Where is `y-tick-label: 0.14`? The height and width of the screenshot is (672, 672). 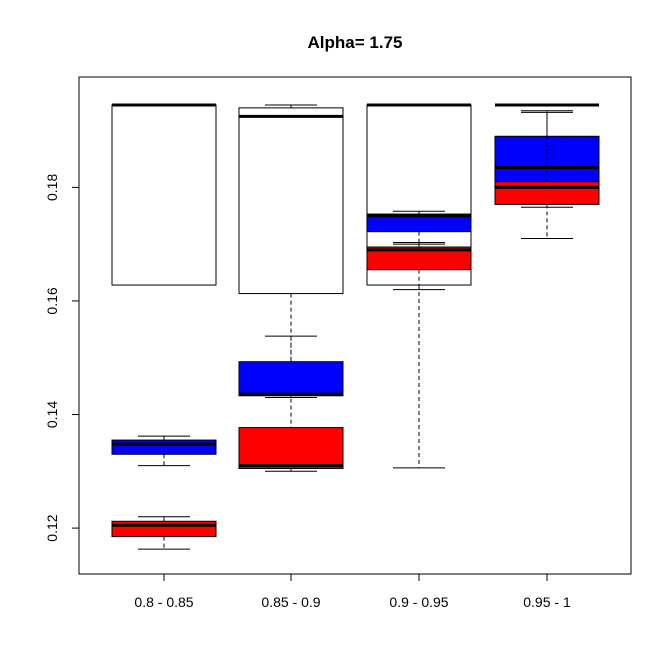
y-tick-label: 0.14 is located at coordinates (52, 414).